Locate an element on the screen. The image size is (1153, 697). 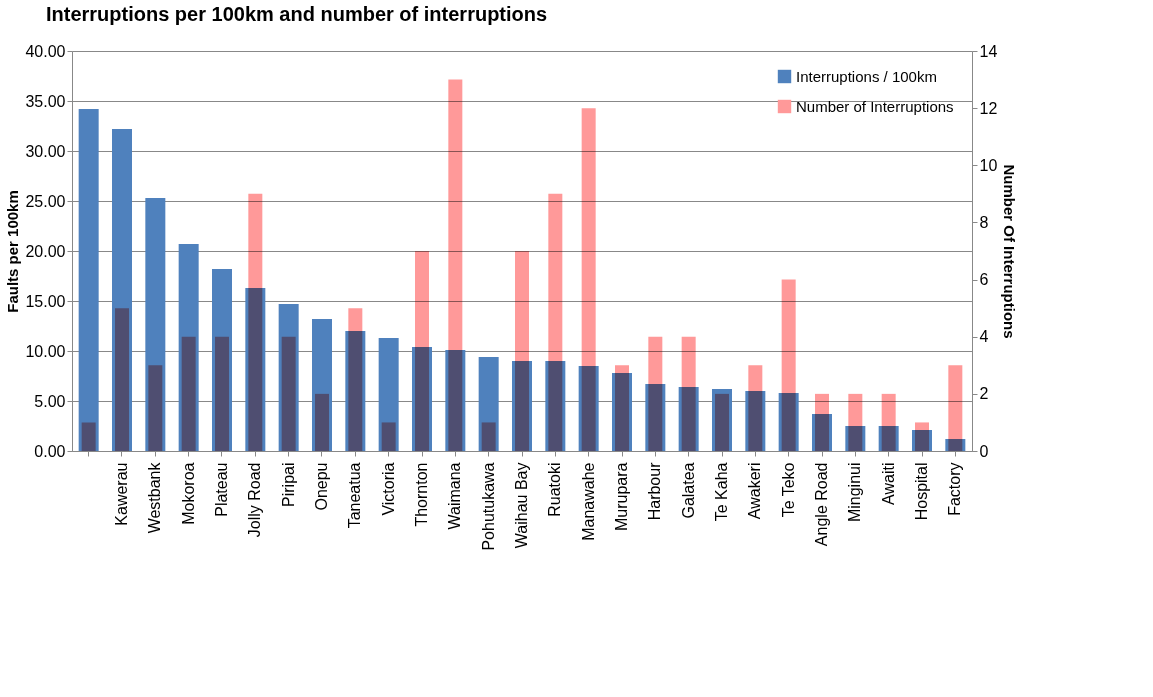
y-tick-label: 5.00 is located at coordinates (50, 401).